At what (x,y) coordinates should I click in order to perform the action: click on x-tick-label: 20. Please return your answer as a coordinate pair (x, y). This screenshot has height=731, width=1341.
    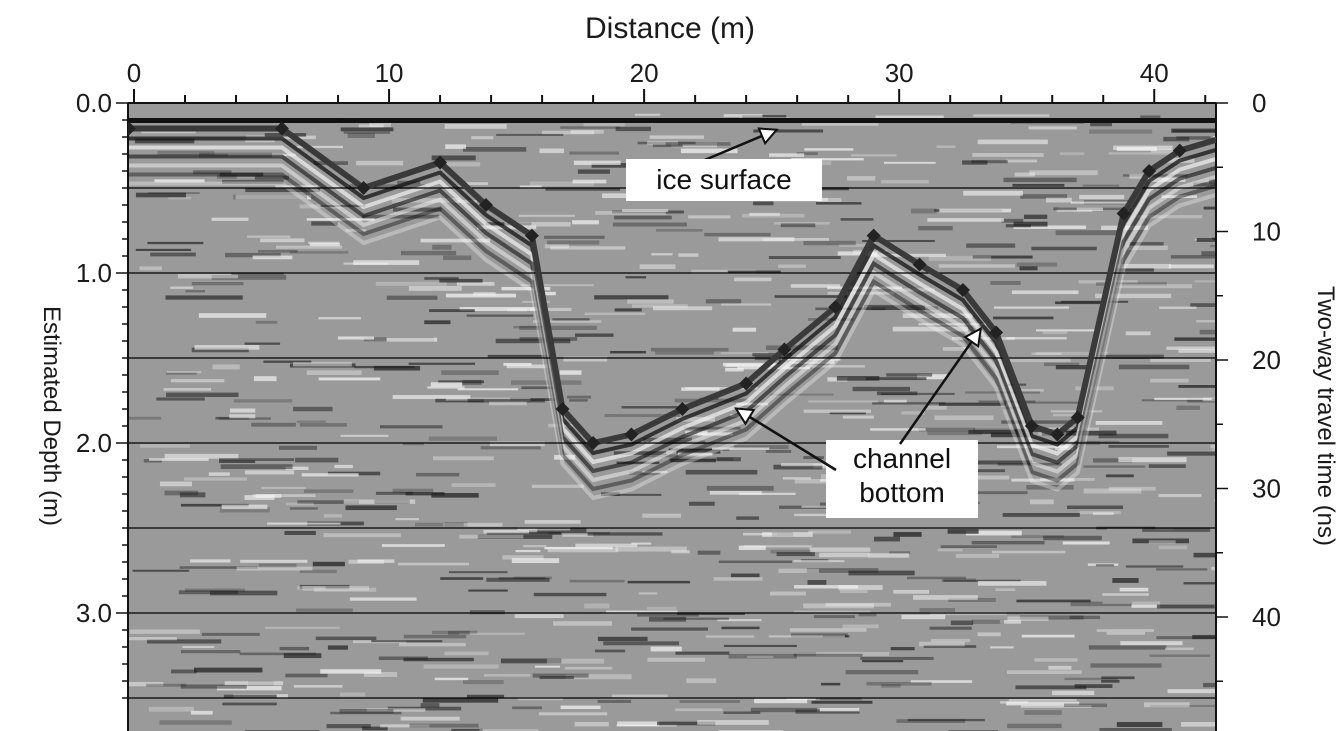
    Looking at the image, I should click on (644, 73).